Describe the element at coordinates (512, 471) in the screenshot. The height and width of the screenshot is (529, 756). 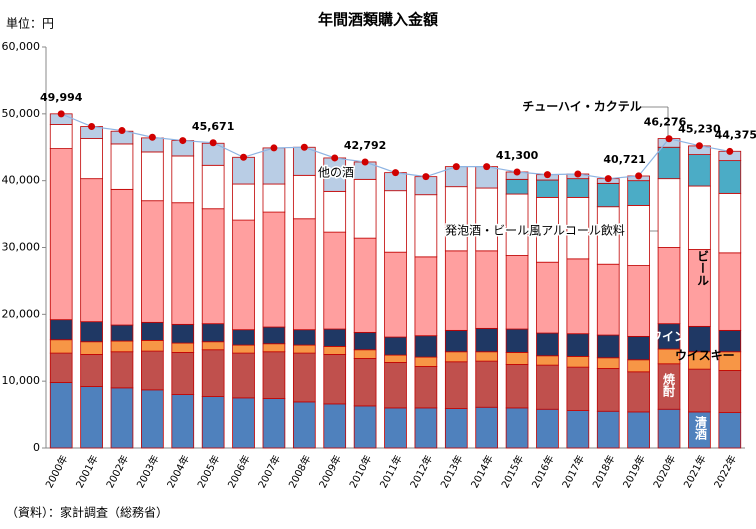
I see `x-tick-label: 2015年` at that location.